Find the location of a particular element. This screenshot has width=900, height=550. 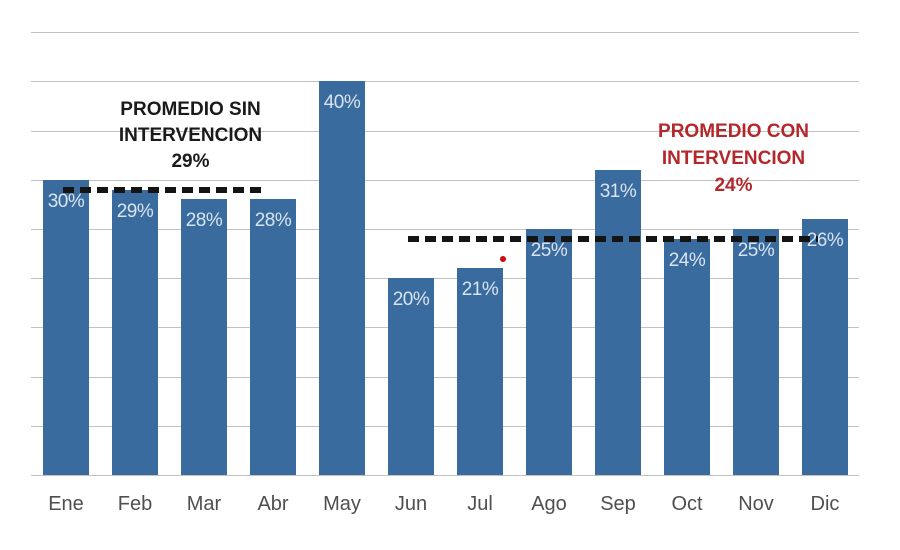

annotation-value: 24% is located at coordinates (733, 185).